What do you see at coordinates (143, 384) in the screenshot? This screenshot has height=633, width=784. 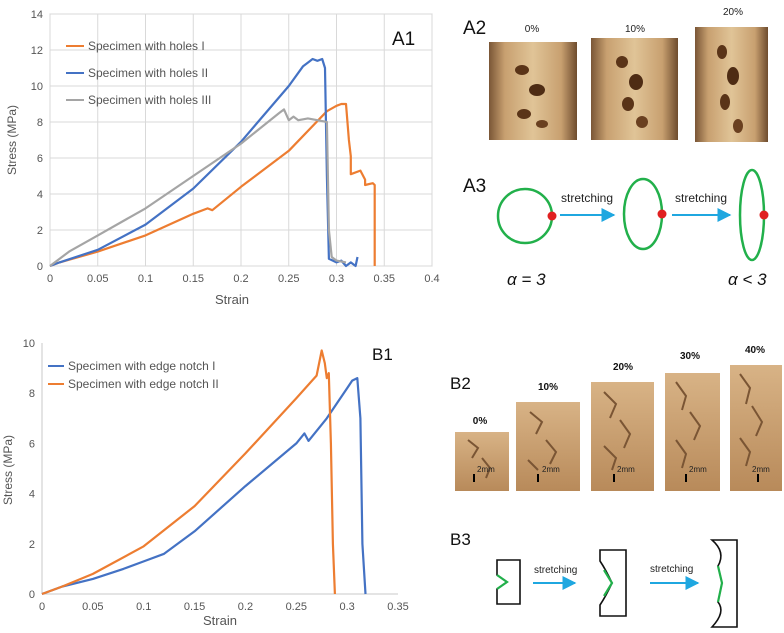 I see `legend-label-notch-2: Specimen with edge notch II` at bounding box center [143, 384].